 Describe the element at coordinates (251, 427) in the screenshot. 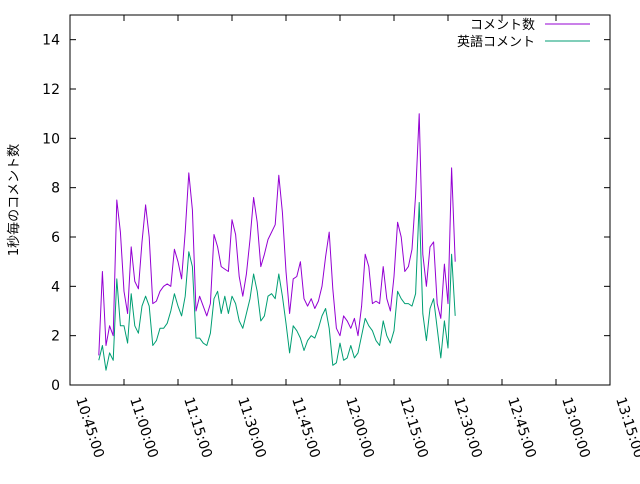

I see `x-tick-label: 11:30:00` at that location.